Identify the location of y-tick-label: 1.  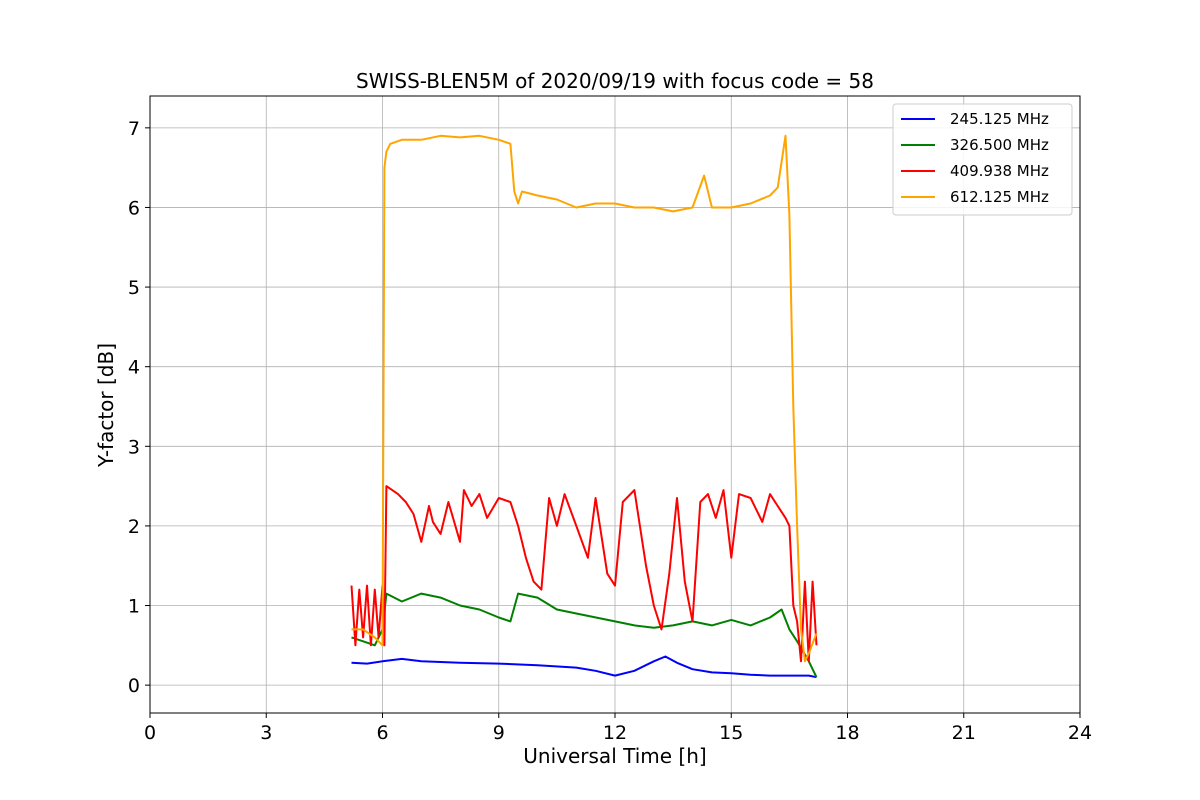
(134, 607).